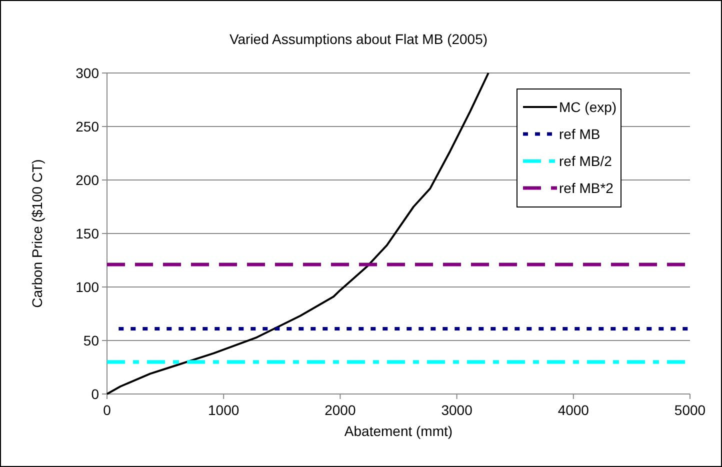 The width and height of the screenshot is (722, 467). What do you see at coordinates (88, 126) in the screenshot?
I see `y-tick-label: 250` at bounding box center [88, 126].